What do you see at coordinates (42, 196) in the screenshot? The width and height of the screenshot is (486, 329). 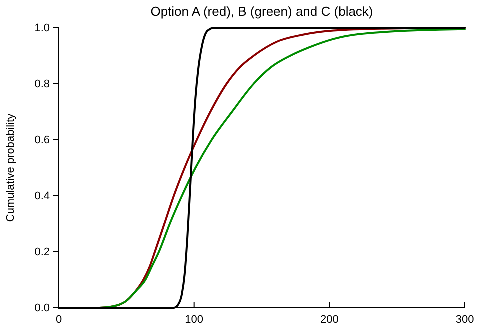 I see `y-tick-label: 0.4` at bounding box center [42, 196].